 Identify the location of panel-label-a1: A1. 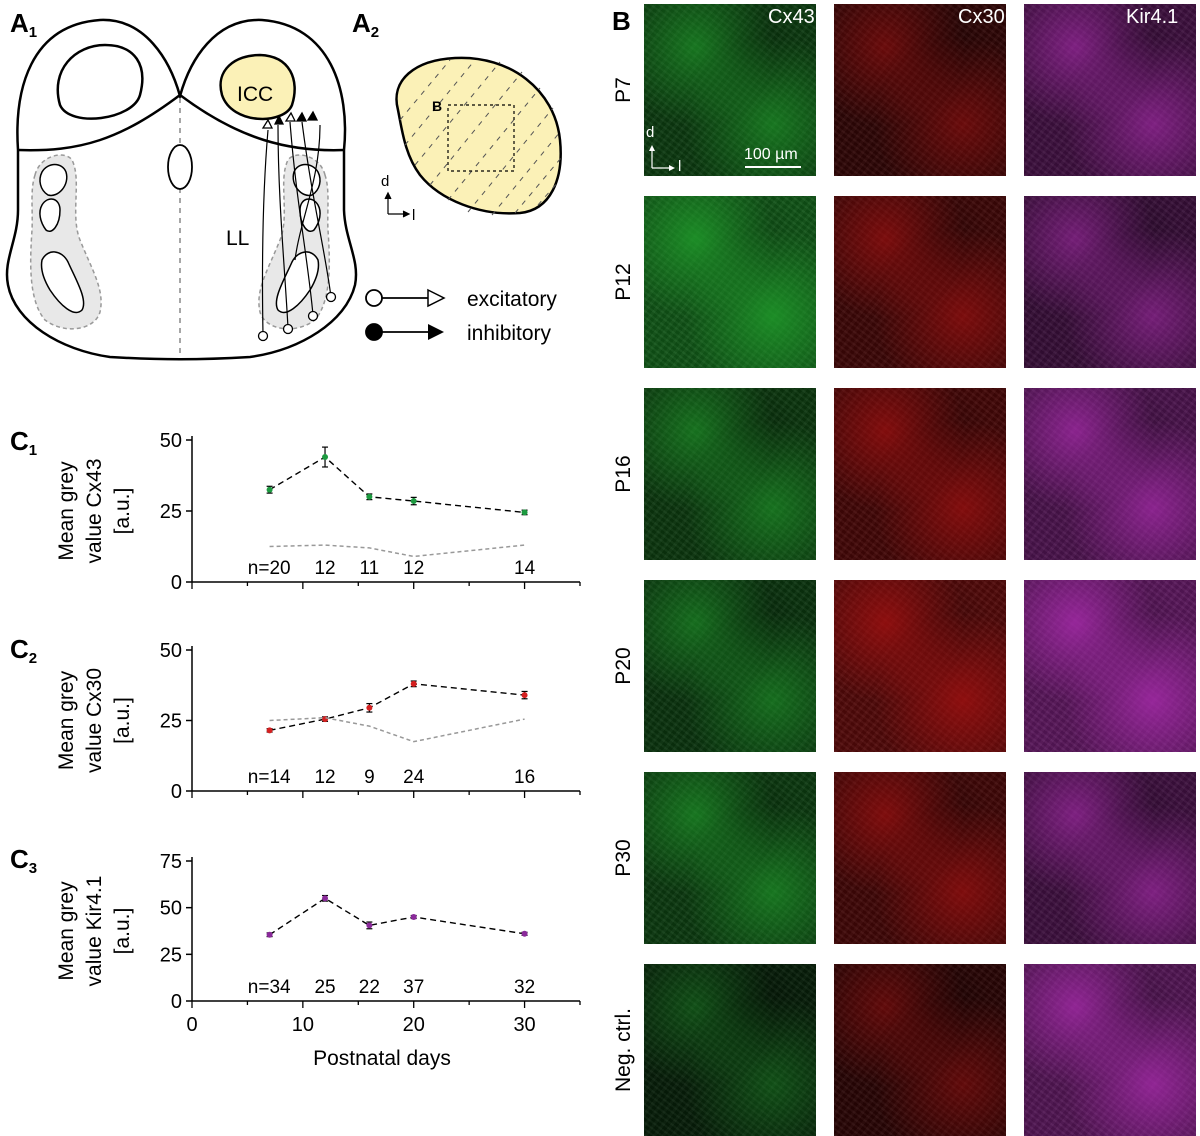
(24, 24).